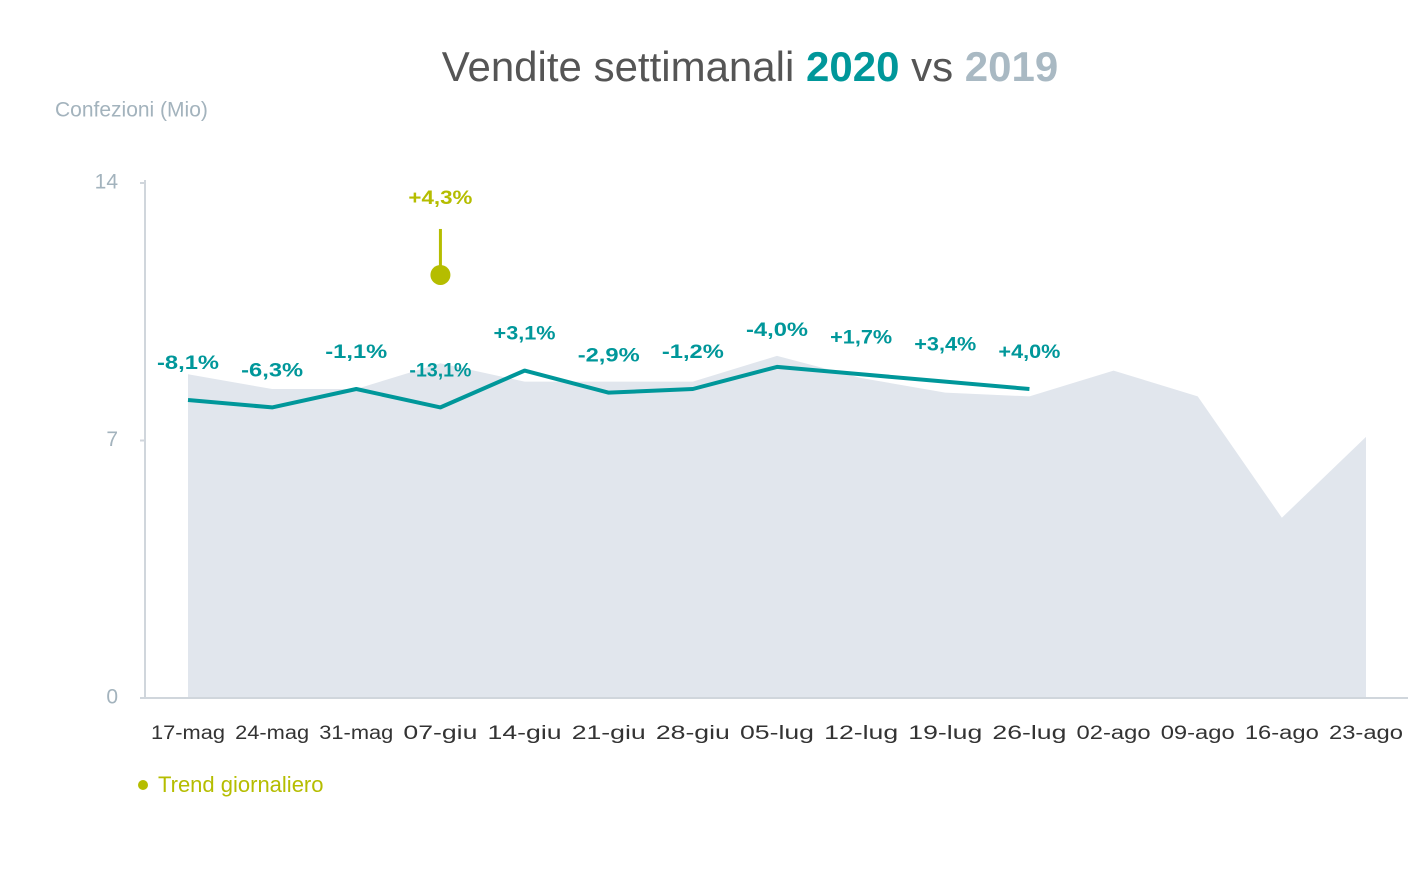 Image resolution: width=1417 pixels, height=895 pixels. I want to click on x-tick-label: 26-lug, so click(1029, 733).